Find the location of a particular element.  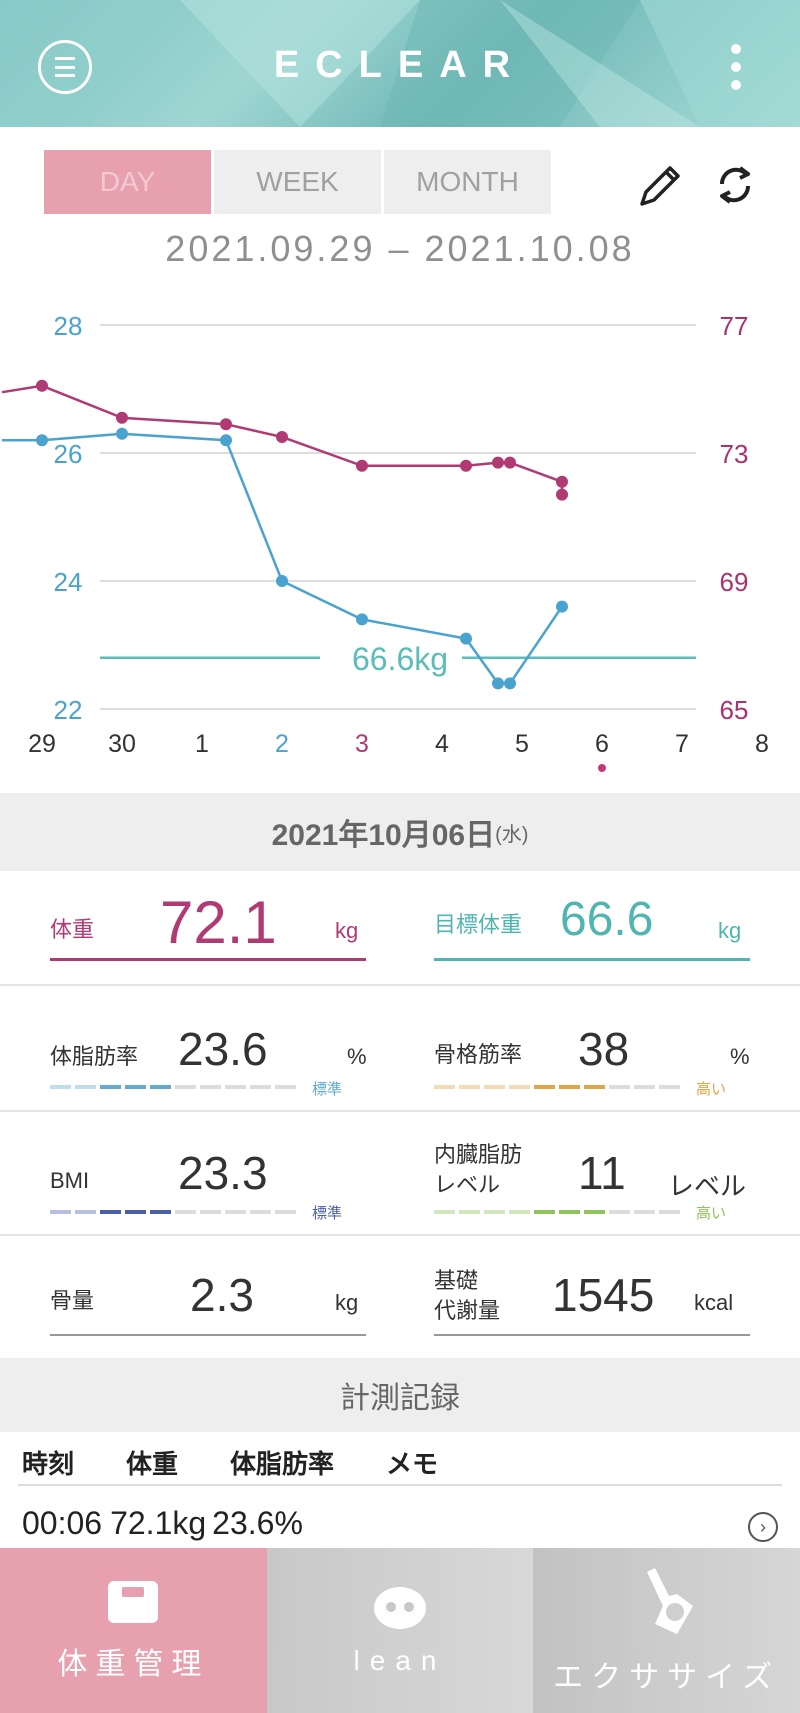

x-axis-tick: 30 is located at coordinates (122, 744).